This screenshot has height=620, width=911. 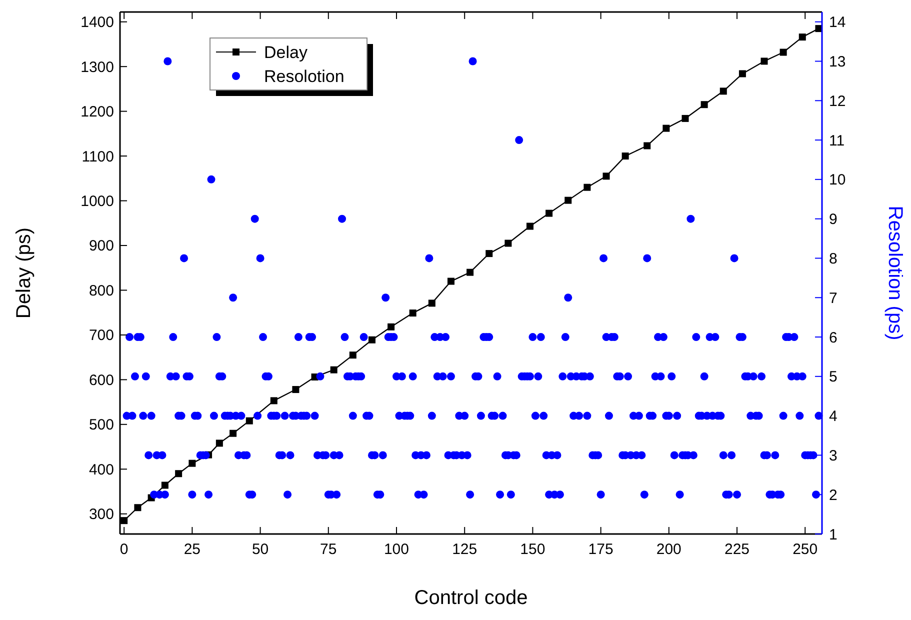 I want to click on x-tick-label: 150, so click(x=533, y=549).